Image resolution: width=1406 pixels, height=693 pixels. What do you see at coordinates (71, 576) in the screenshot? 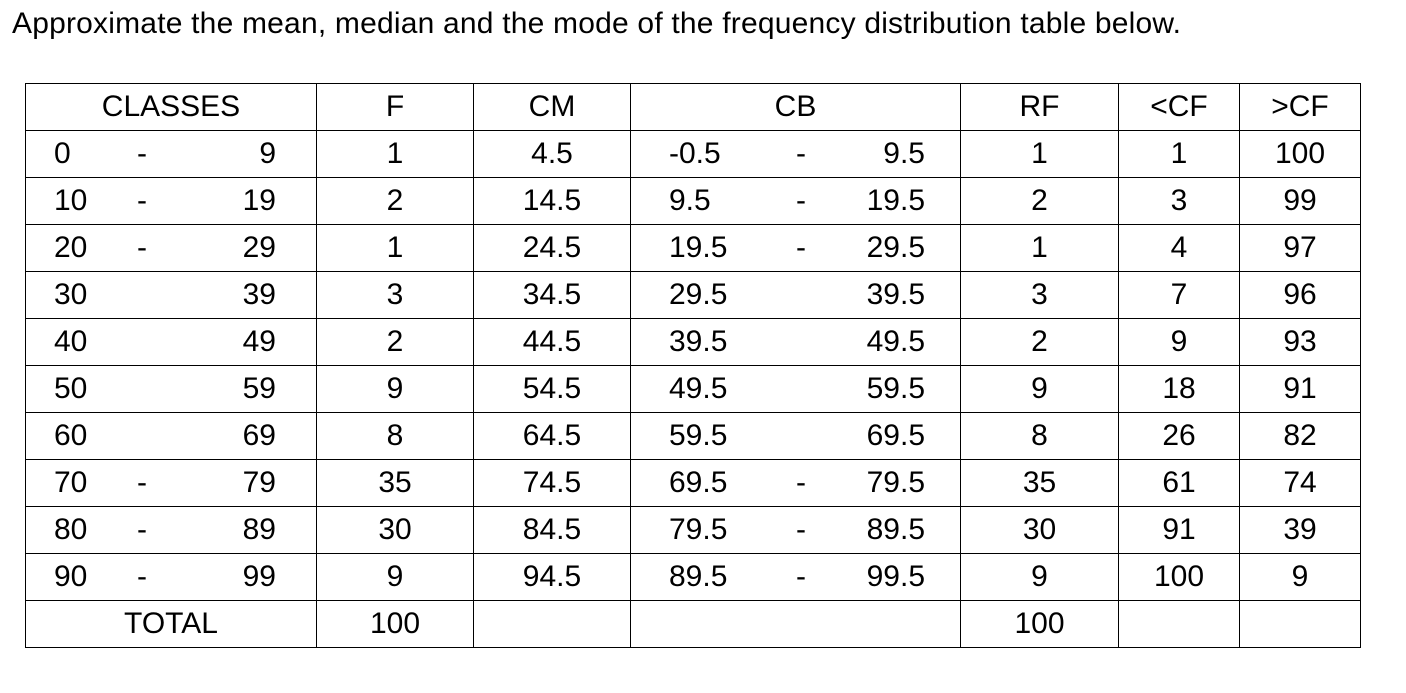
I see `class-lower-limit: 90` at bounding box center [71, 576].